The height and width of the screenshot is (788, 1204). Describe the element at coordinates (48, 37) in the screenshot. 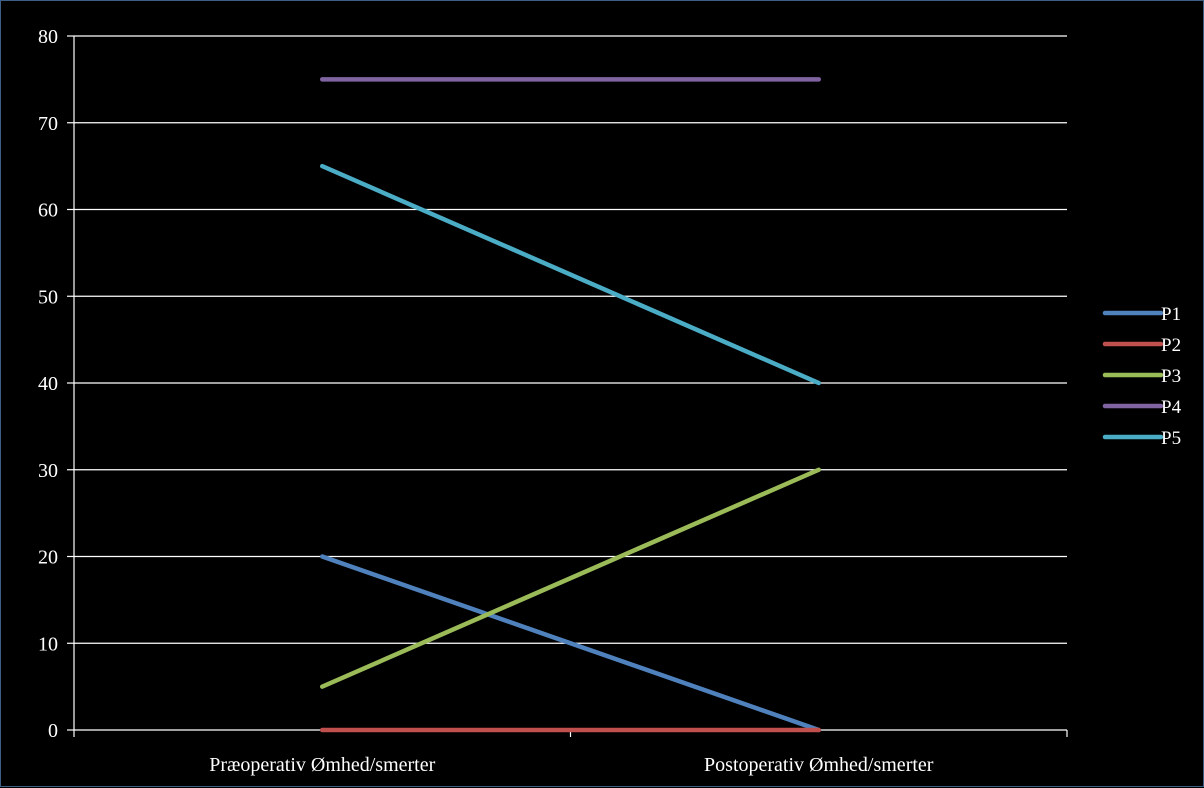

I see `y-tick-label: 80` at that location.